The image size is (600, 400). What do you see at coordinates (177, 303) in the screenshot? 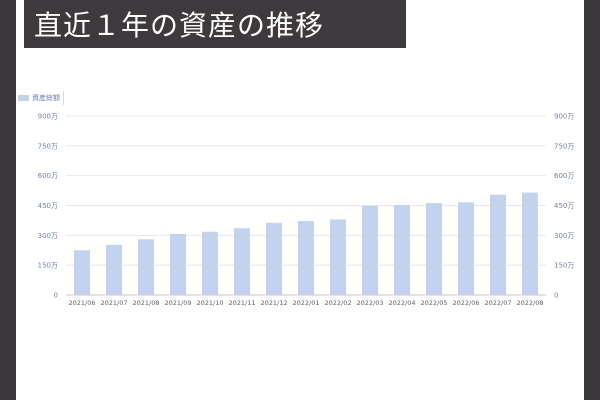
I see `x-tick-label: 2021/09` at bounding box center [177, 303].